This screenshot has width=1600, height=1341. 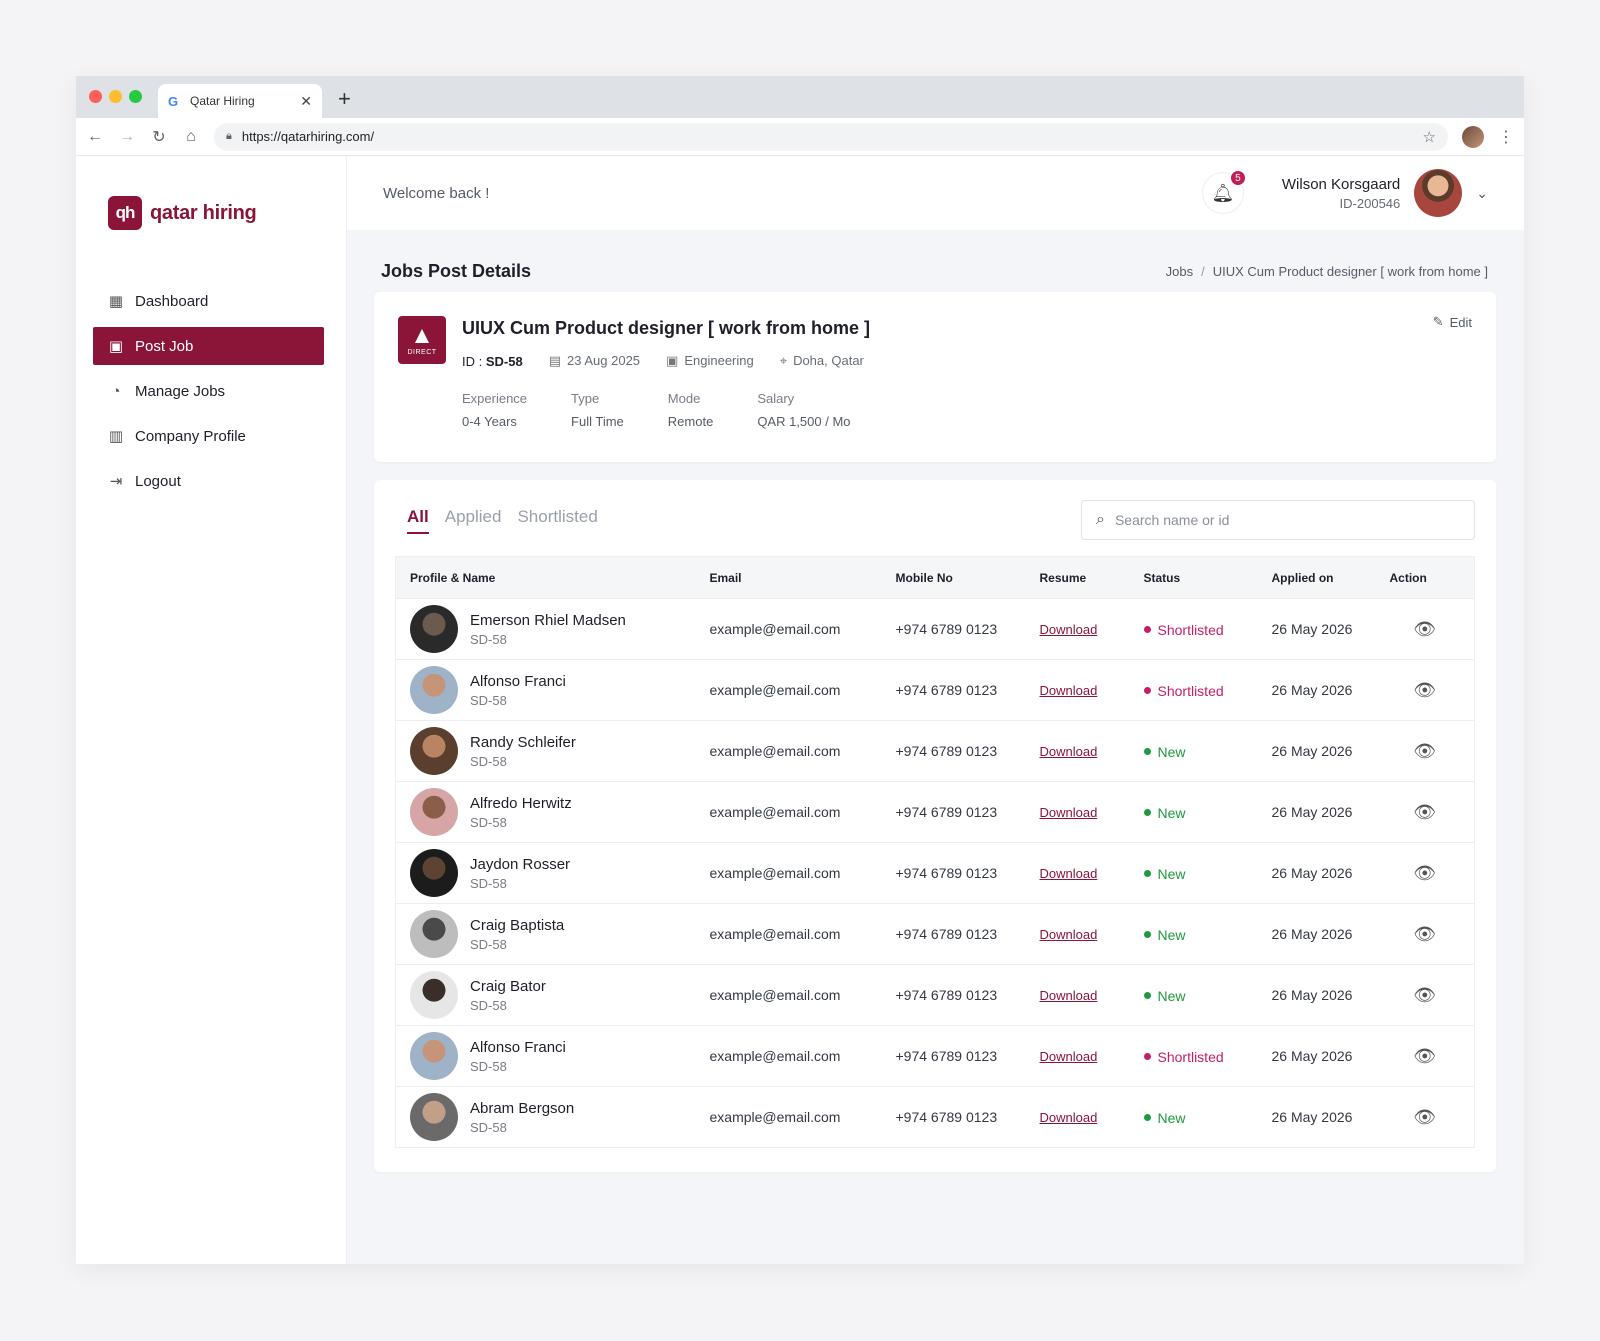 I want to click on back-icon: ←, so click(x=95, y=136).